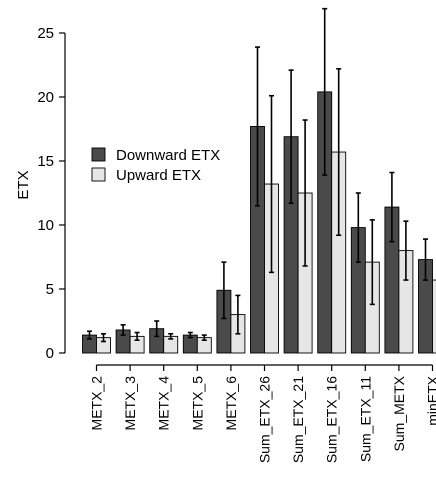 This screenshot has height=479, width=436. Describe the element at coordinates (332, 419) in the screenshot. I see `x-tick-label: Sum_ETX_16` at that location.